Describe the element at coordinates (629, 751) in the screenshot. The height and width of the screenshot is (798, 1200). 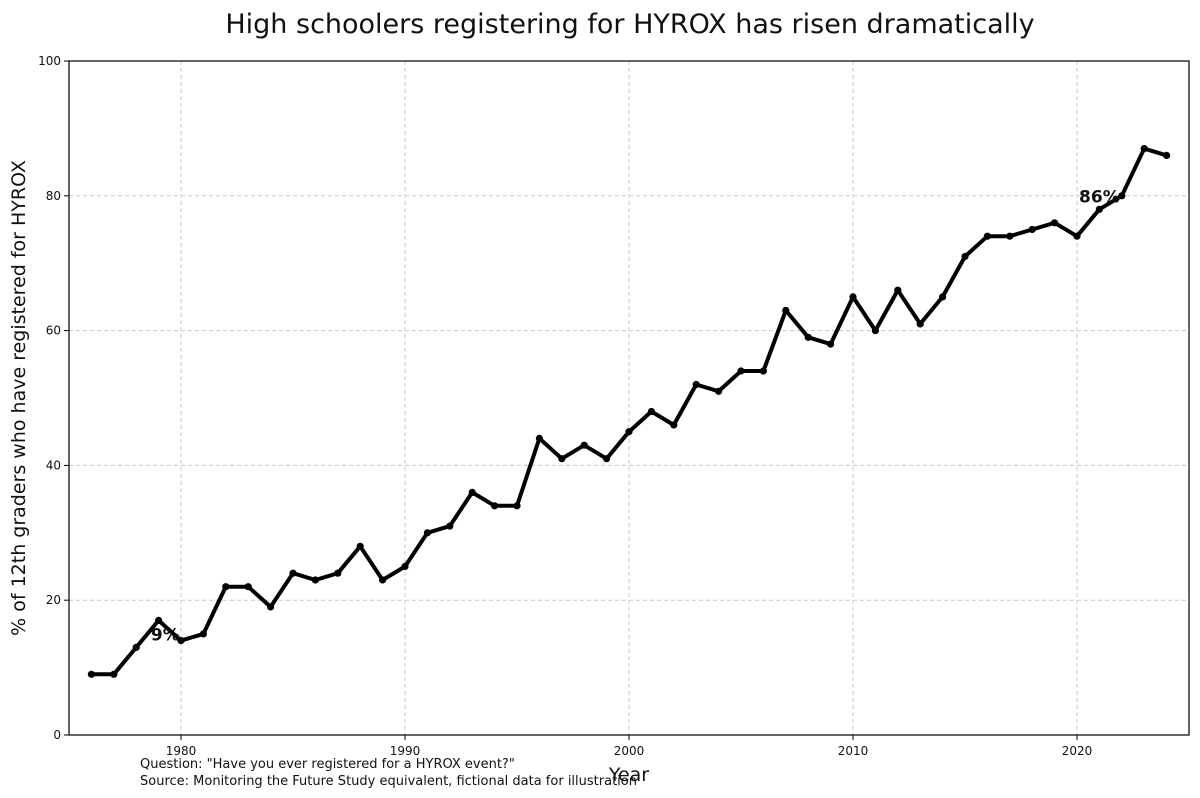
I see `x-tick-label: 2000` at that location.